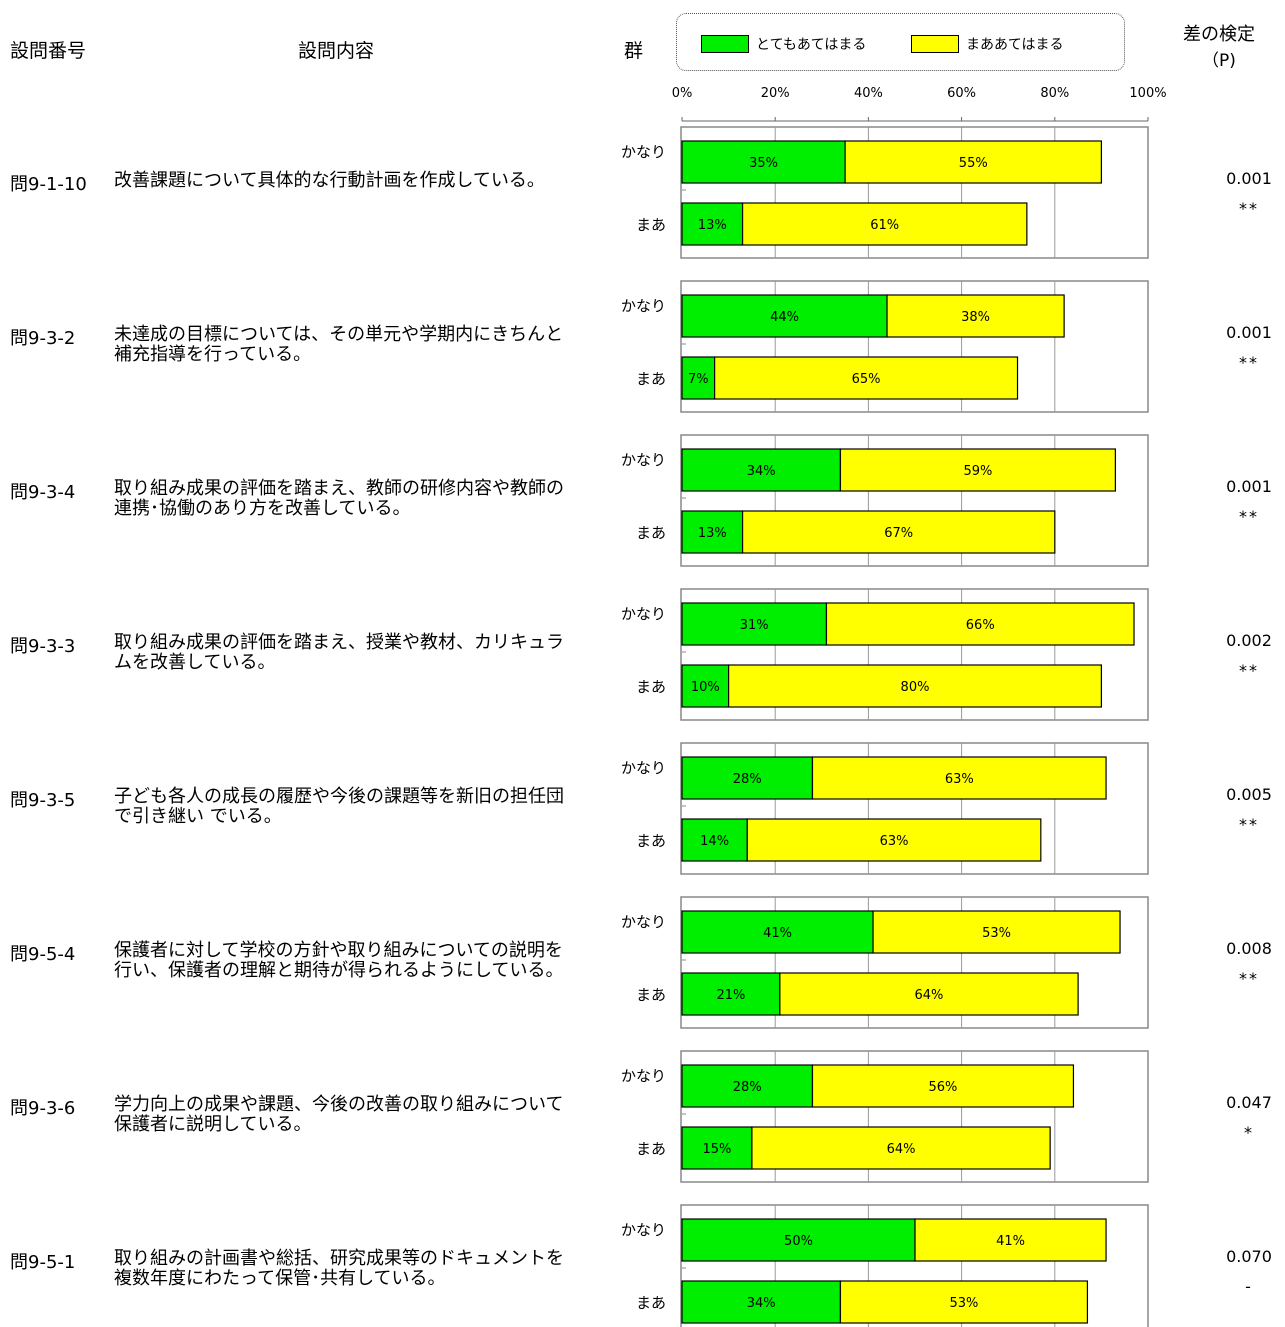 The width and height of the screenshot is (1285, 1327). I want to click on data-label: 28%, so click(747, 1087).